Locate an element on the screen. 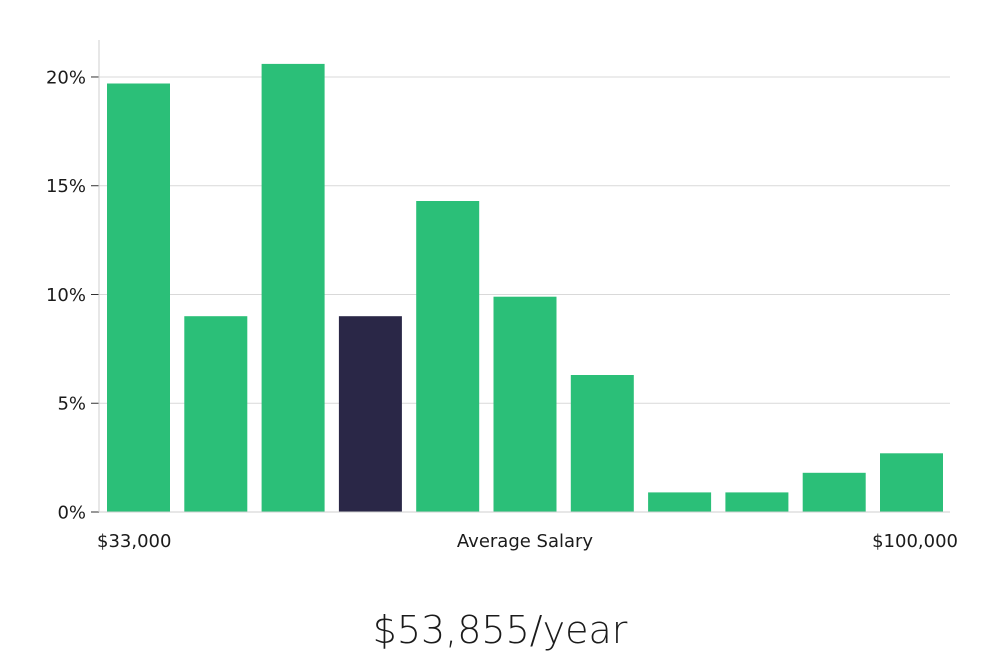 This screenshot has width=1000, height=660. y-tick-label: 15% is located at coordinates (66, 186).